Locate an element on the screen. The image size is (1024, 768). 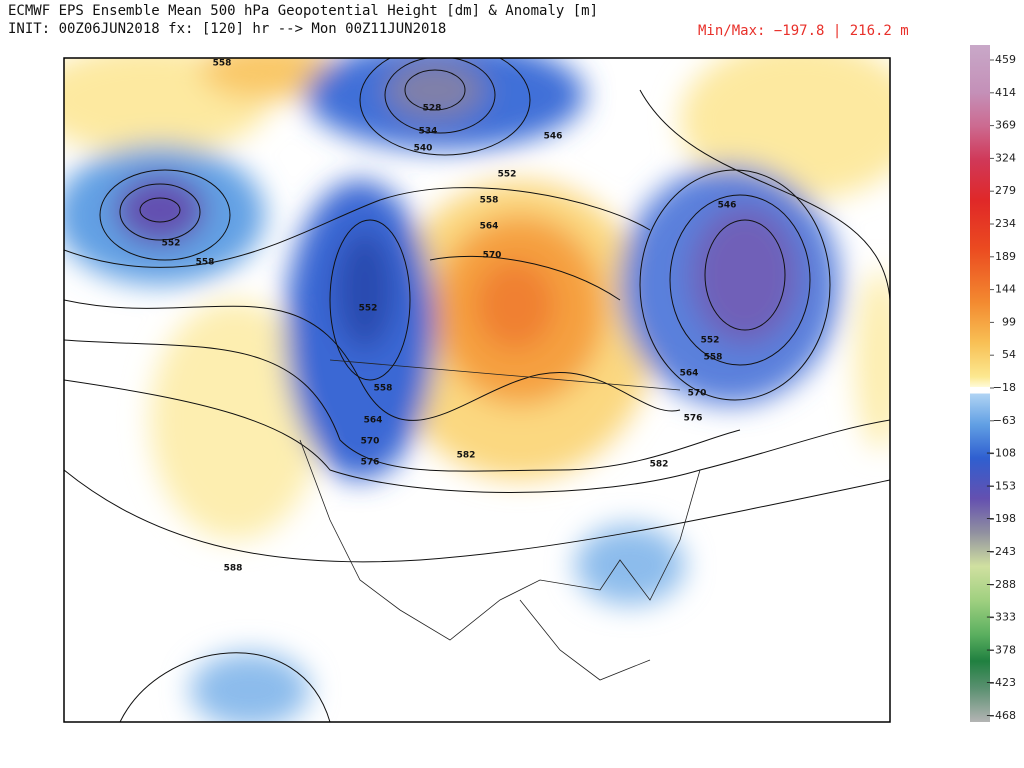
contour-label: 540 is located at coordinates (423, 149).